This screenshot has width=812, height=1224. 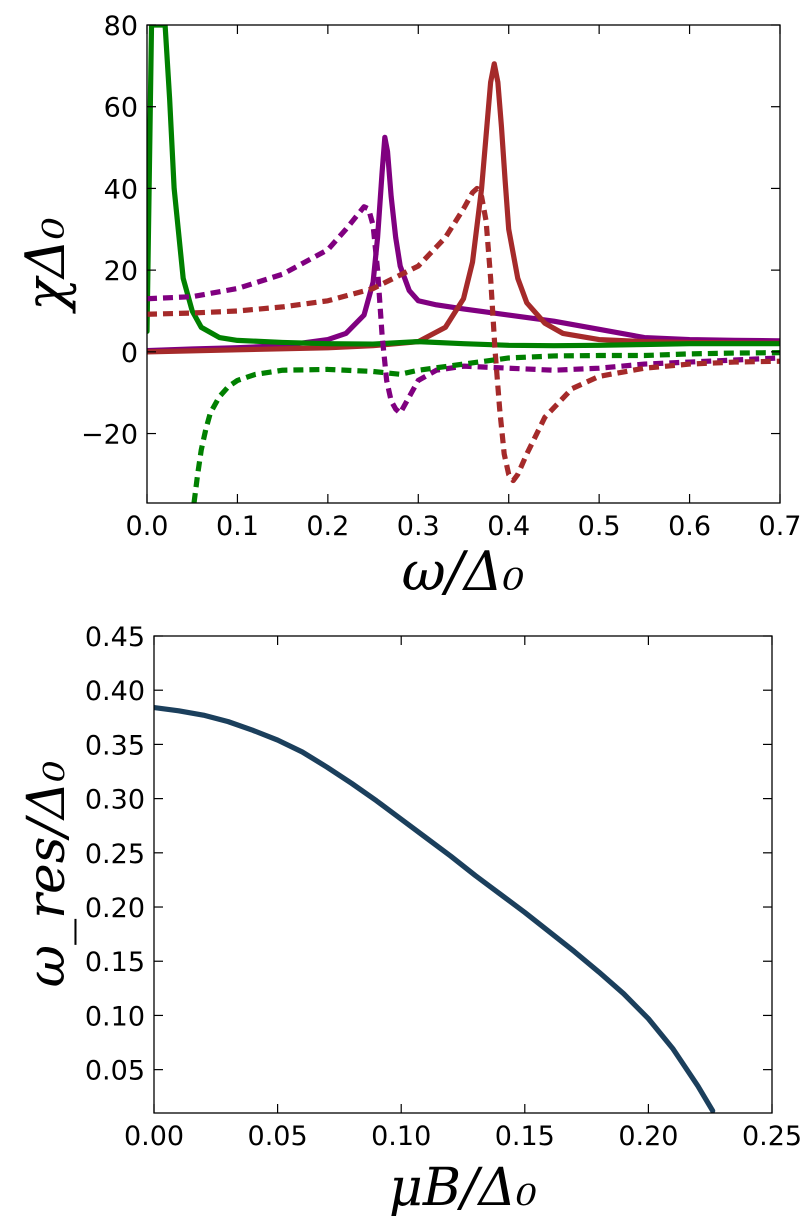 What do you see at coordinates (278, 1136) in the screenshot?
I see `x-tick-label: 0.05` at bounding box center [278, 1136].